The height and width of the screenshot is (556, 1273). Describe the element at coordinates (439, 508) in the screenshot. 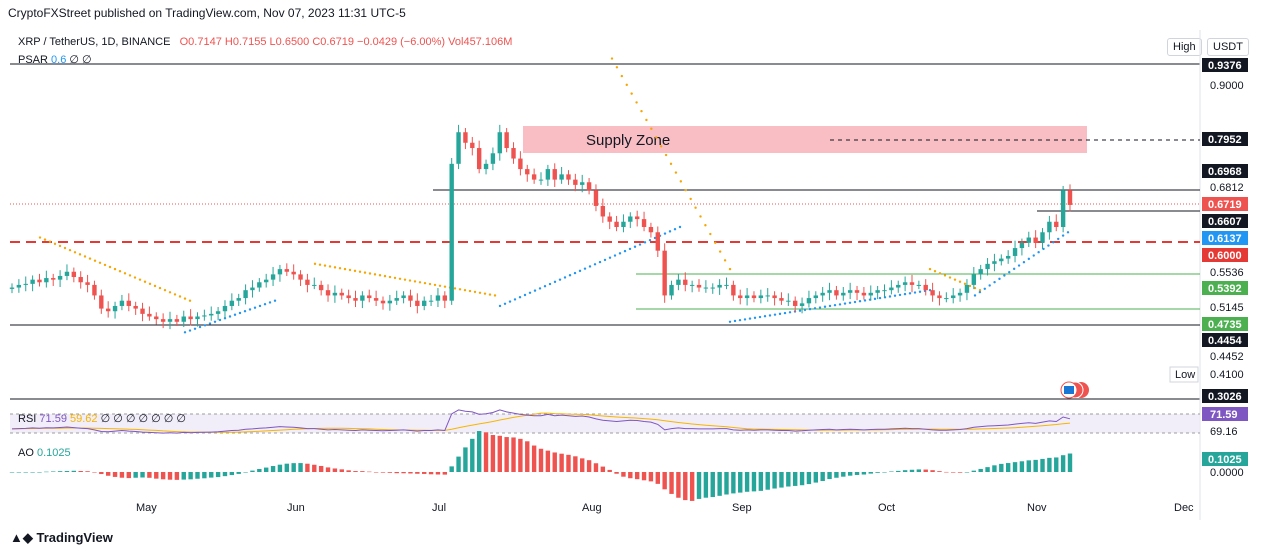

I see `tick-jul: Jul` at that location.